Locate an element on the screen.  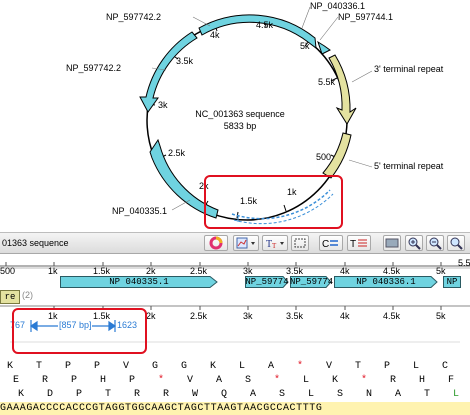
select-tool-button is located at coordinates (300, 243).